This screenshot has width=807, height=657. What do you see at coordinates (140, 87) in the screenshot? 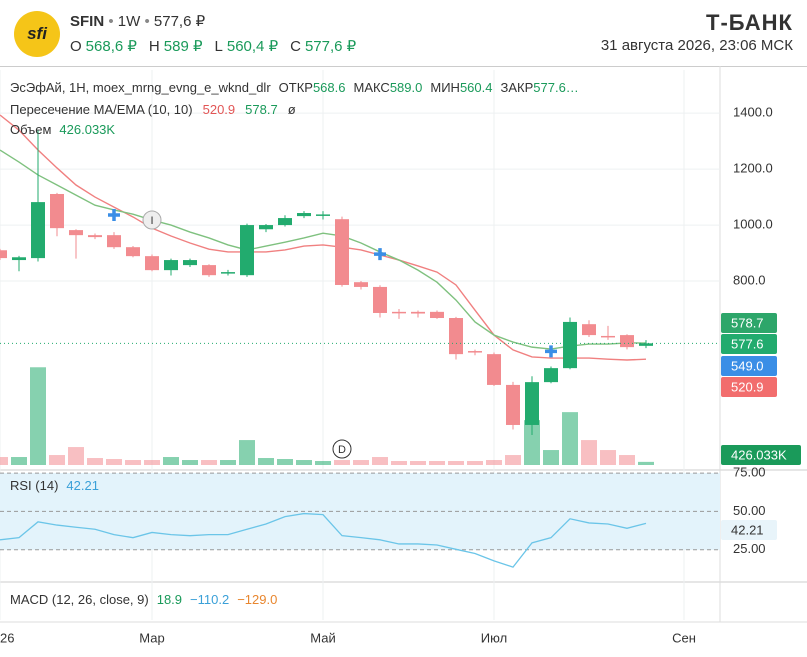
I see `legend-item: ЭсЭфАй, 1H, moex_mrng_evng_e_wknd_dlr` at bounding box center [140, 87].